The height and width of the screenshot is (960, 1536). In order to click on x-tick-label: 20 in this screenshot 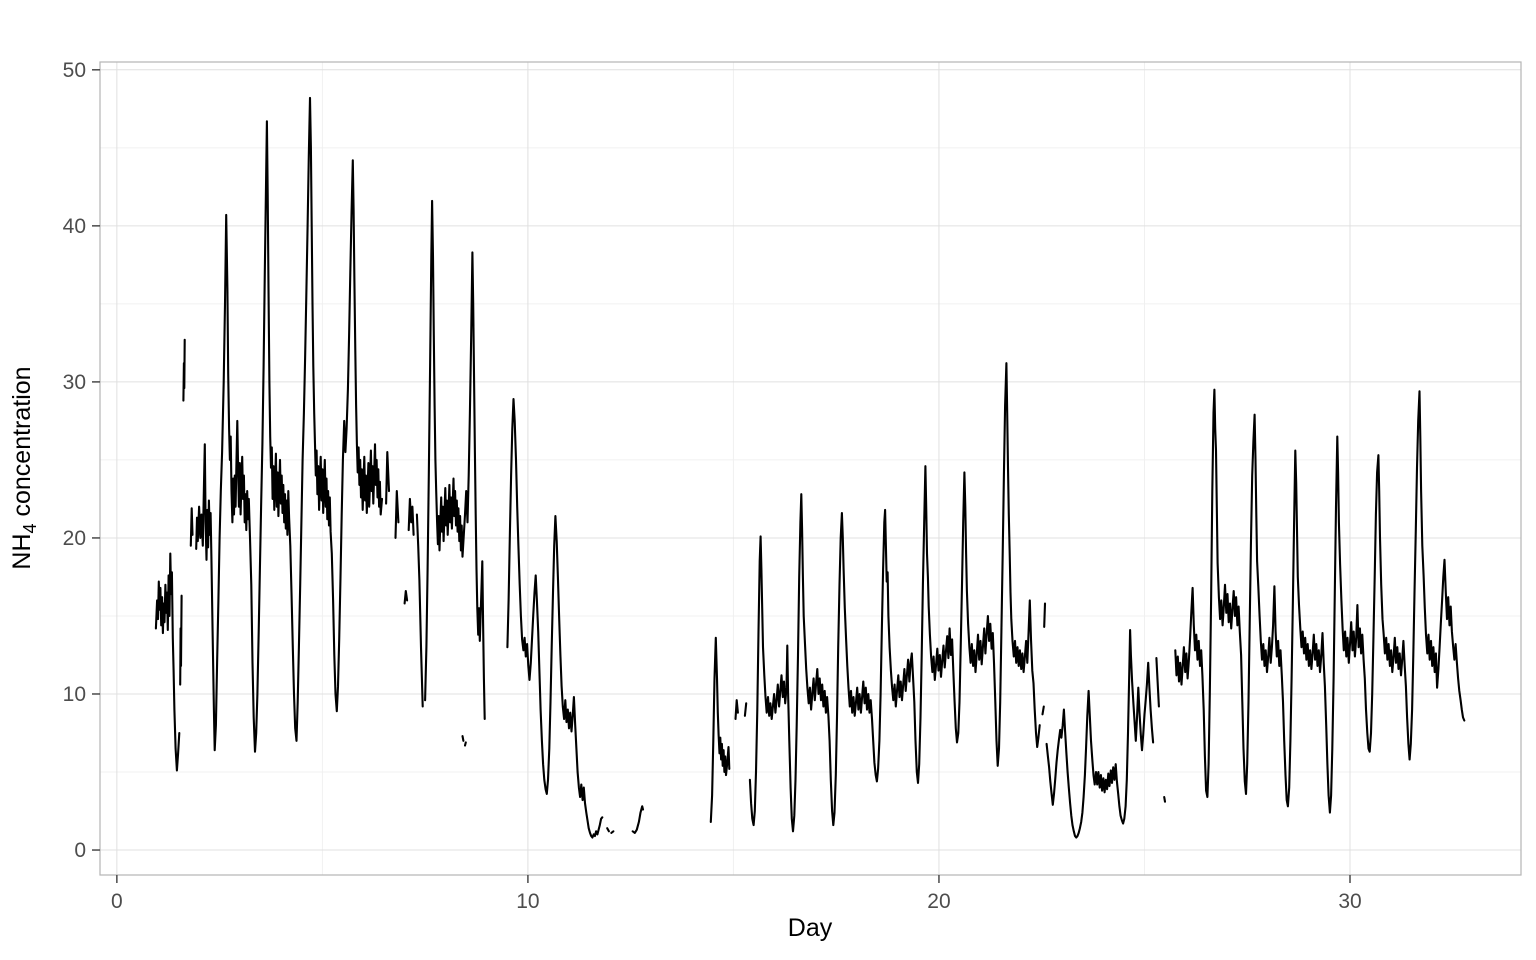, I will do `click(938, 901)`.